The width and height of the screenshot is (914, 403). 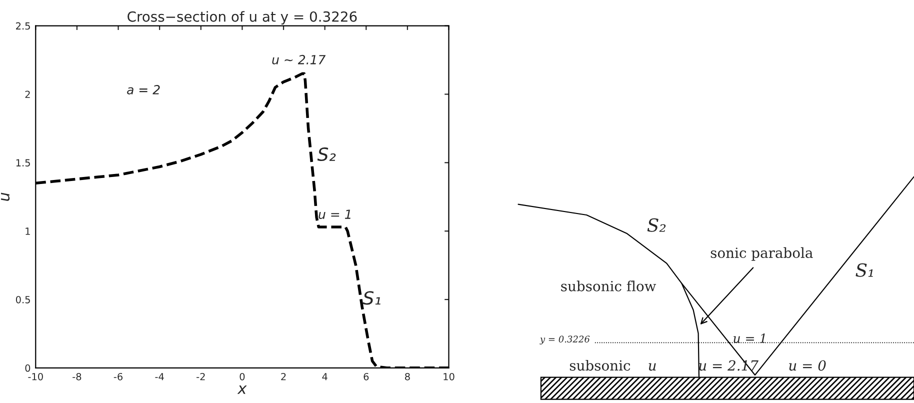 I want to click on text: u = 0, so click(x=807, y=365).